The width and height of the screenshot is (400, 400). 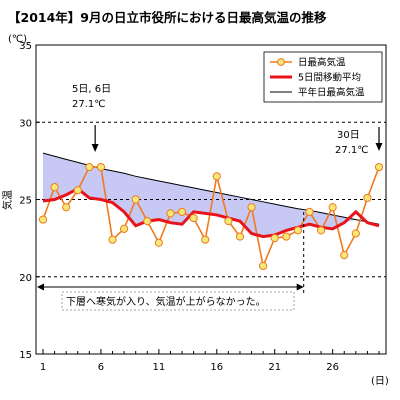 I want to click on x-tick-label: 1, so click(x=43, y=367).